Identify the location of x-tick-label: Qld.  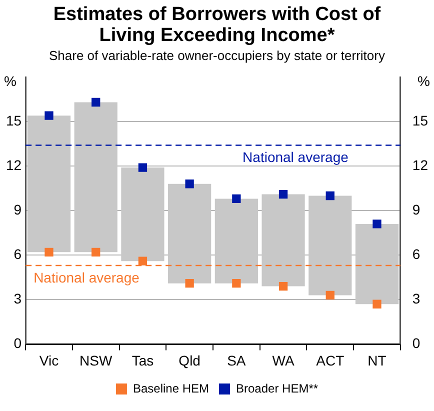
(189, 360).